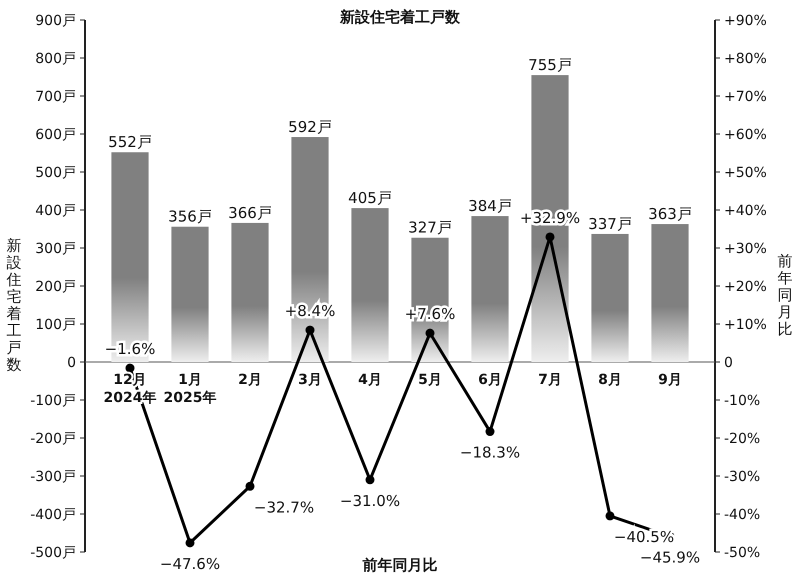 The width and height of the screenshot is (800, 577). Describe the element at coordinates (130, 349) in the screenshot. I see `data-label: −1.6%` at that location.